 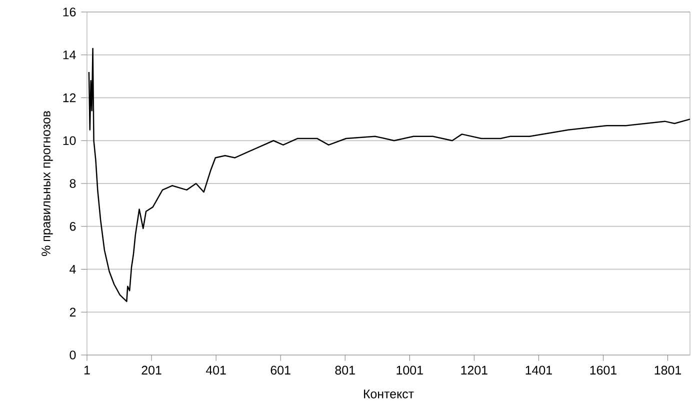 What do you see at coordinates (73, 269) in the screenshot?
I see `y-tick-label: 4` at bounding box center [73, 269].